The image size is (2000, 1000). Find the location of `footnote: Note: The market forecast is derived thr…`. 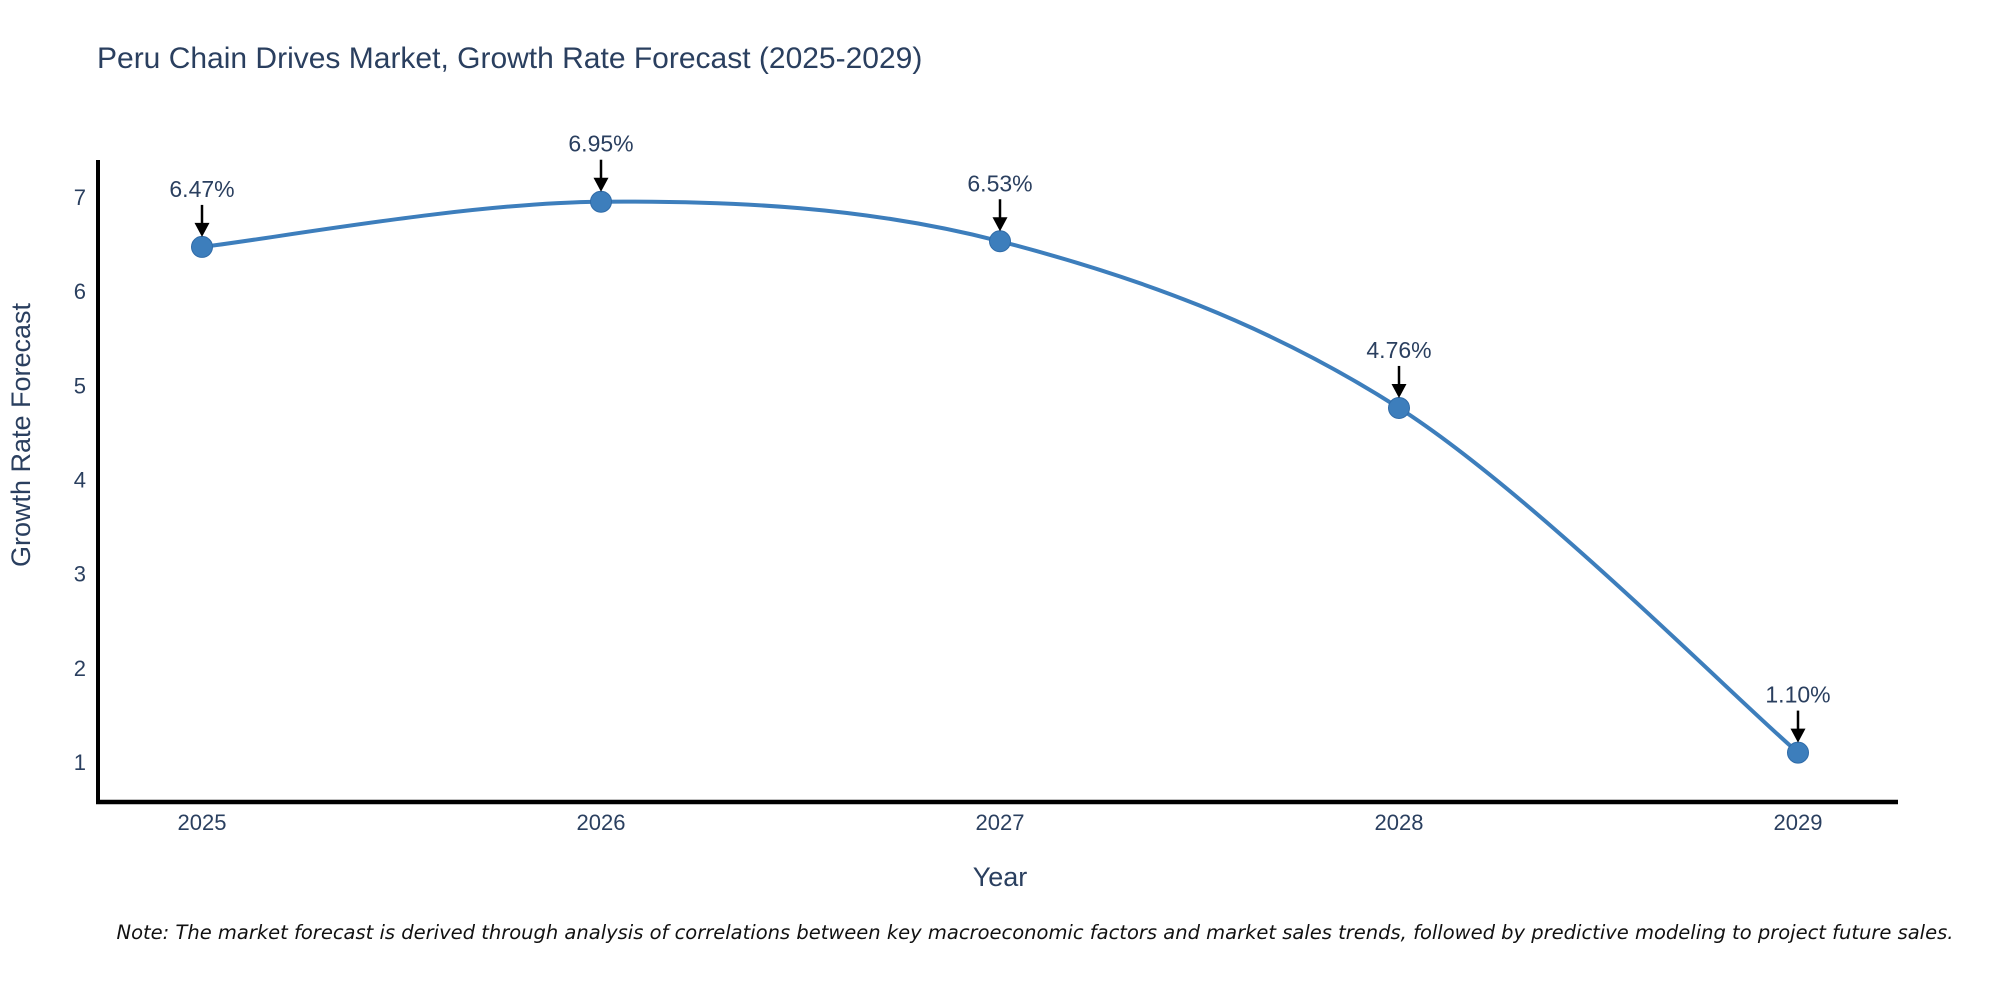

footnote: Note: The market forecast is derived thr… is located at coordinates (1035, 932).